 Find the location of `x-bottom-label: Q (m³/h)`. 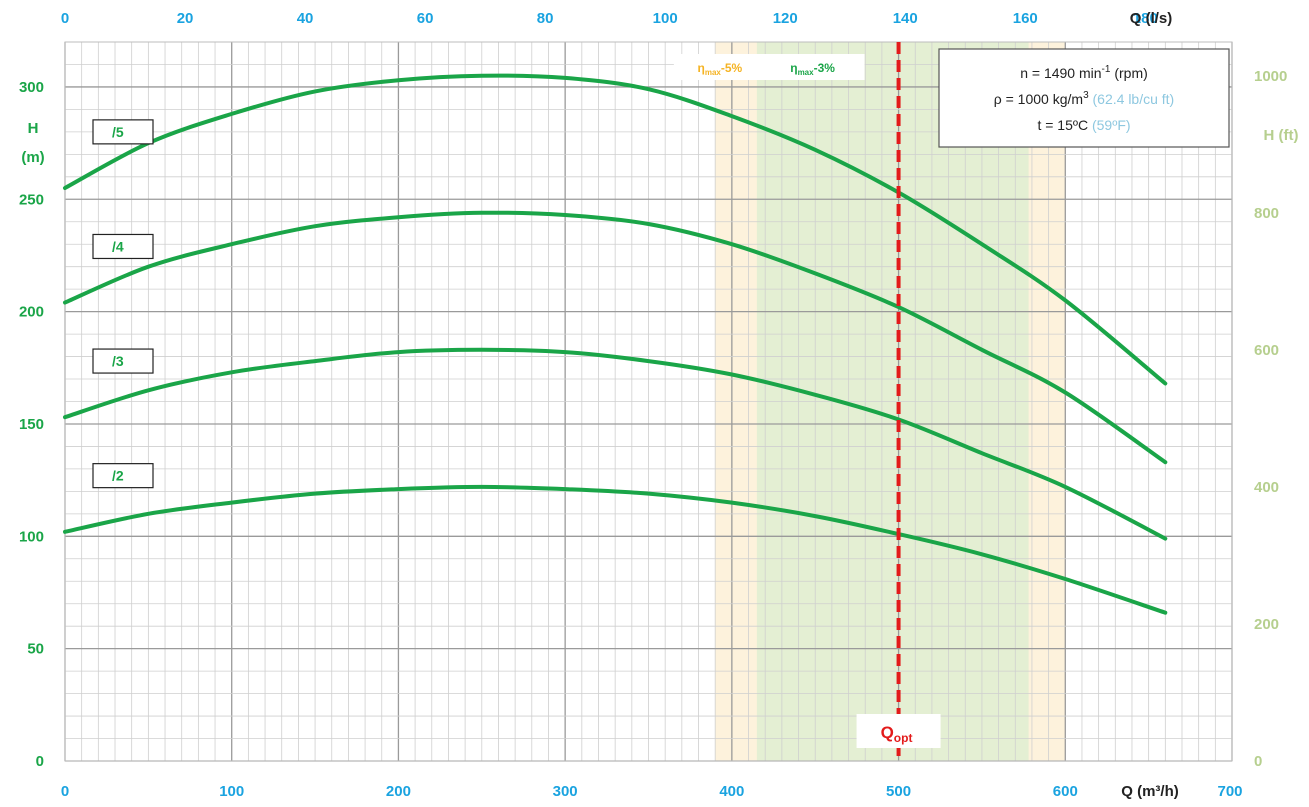

x-bottom-label: Q (m³/h) is located at coordinates (1150, 791).